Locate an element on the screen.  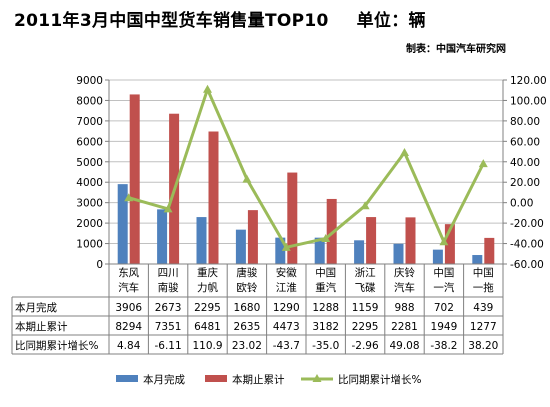
right-tick-label: 100.00 is located at coordinates (528, 101).